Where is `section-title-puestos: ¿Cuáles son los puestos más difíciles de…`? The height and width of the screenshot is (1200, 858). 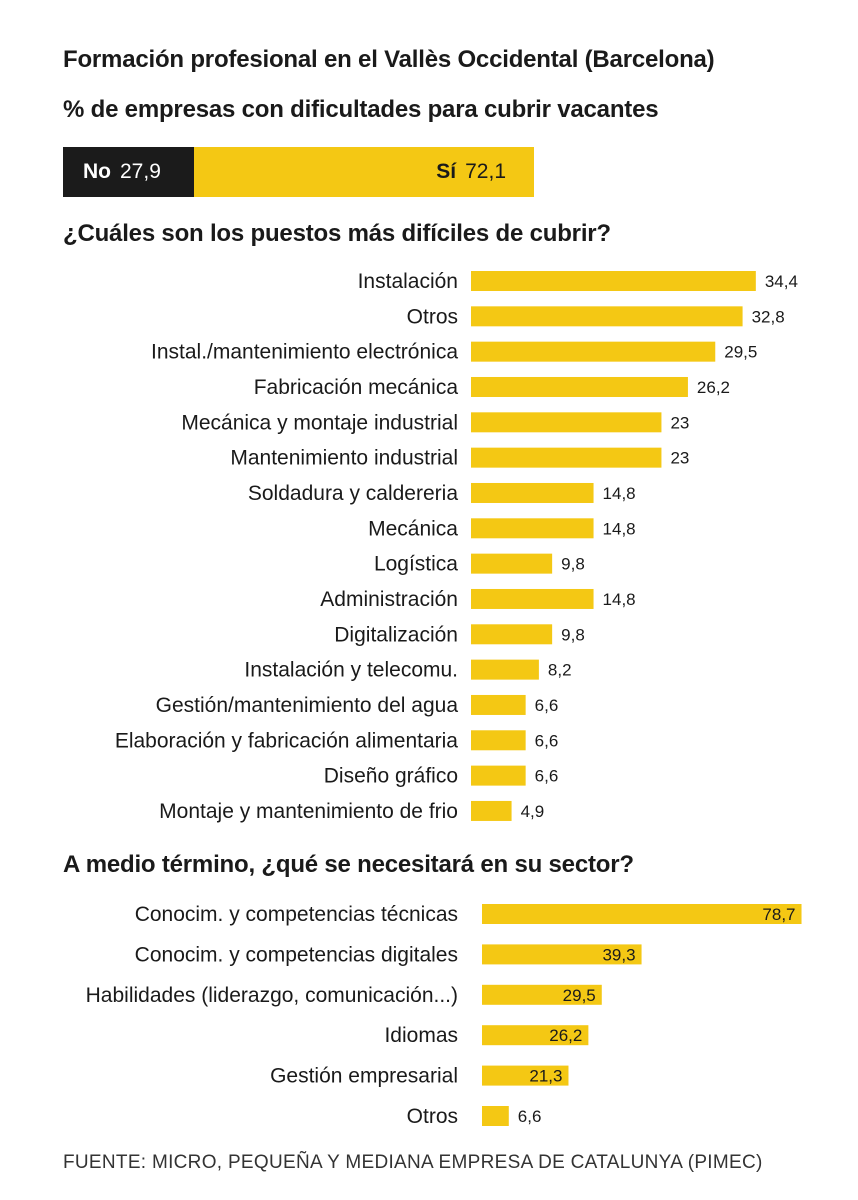 section-title-puestos: ¿Cuáles son los puestos más difíciles de… is located at coordinates (337, 233).